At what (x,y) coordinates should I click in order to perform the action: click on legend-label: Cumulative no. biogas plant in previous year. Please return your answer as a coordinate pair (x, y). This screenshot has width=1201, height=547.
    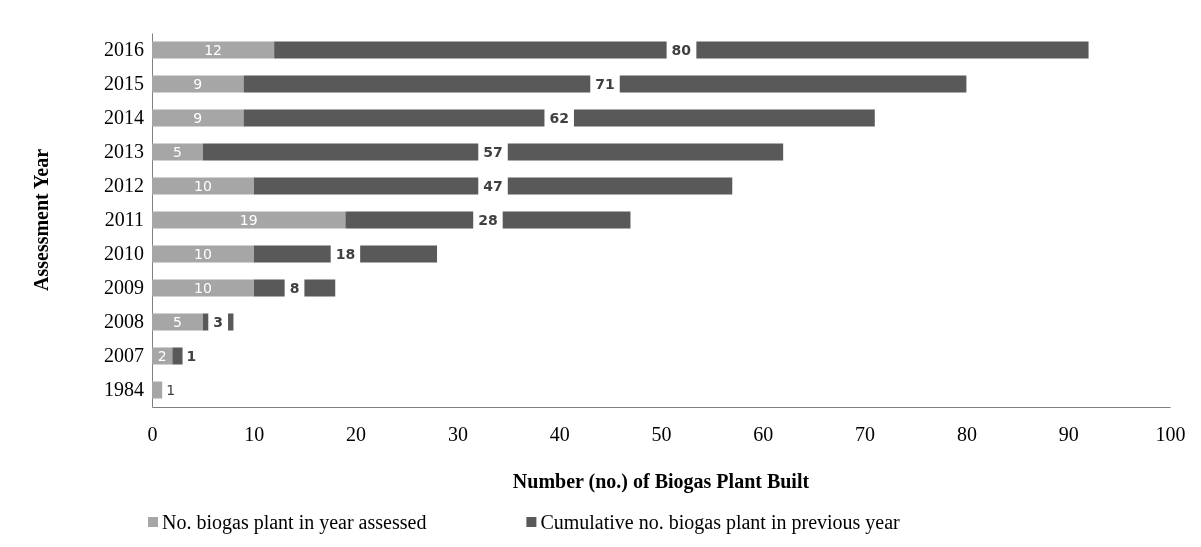
    Looking at the image, I should click on (720, 522).